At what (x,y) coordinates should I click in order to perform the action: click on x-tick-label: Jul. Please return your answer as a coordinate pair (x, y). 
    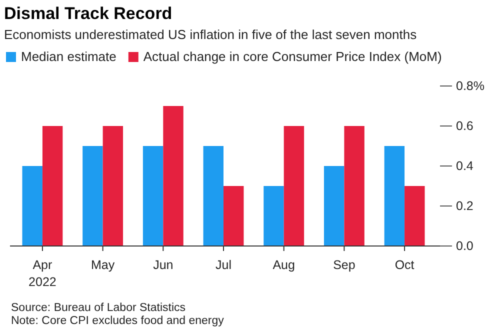
    Looking at the image, I should click on (224, 265).